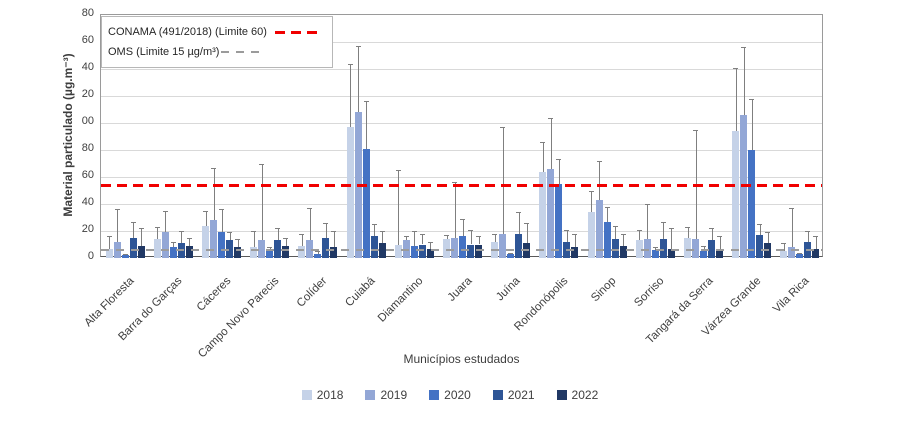  Describe the element at coordinates (351, 95) in the screenshot. I see `error-bar-2018-Cuiabá` at that location.